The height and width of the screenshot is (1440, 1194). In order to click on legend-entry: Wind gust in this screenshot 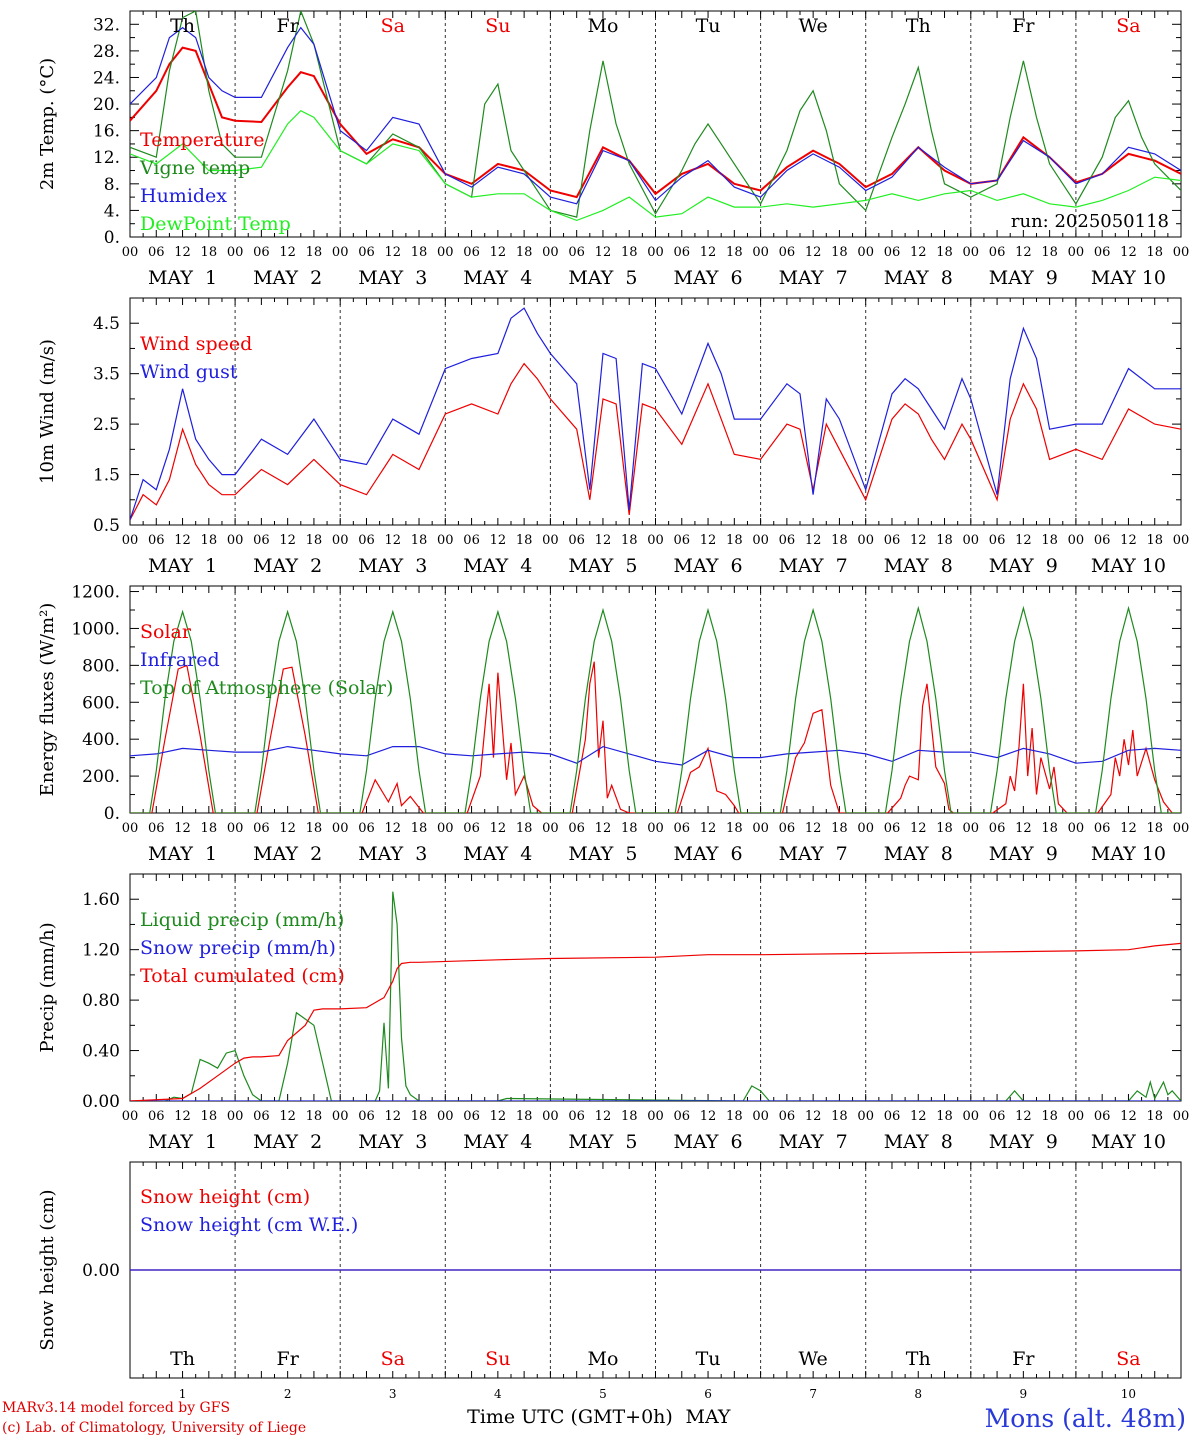, I will do `click(189, 372)`.